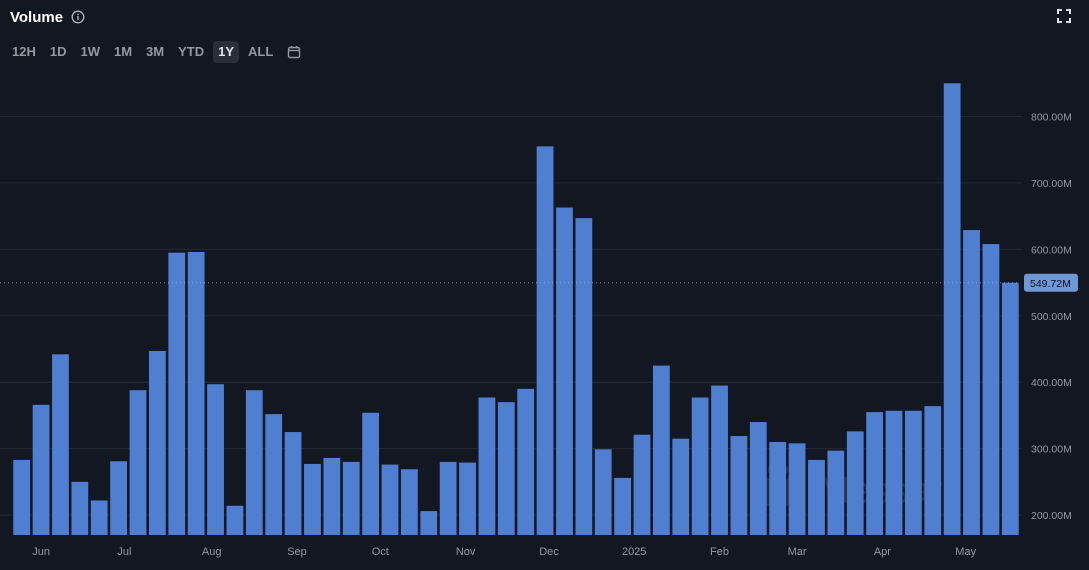 This screenshot has height=570, width=1089. Describe the element at coordinates (191, 51) in the screenshot. I see `range-ytd-button: YTD` at that location.